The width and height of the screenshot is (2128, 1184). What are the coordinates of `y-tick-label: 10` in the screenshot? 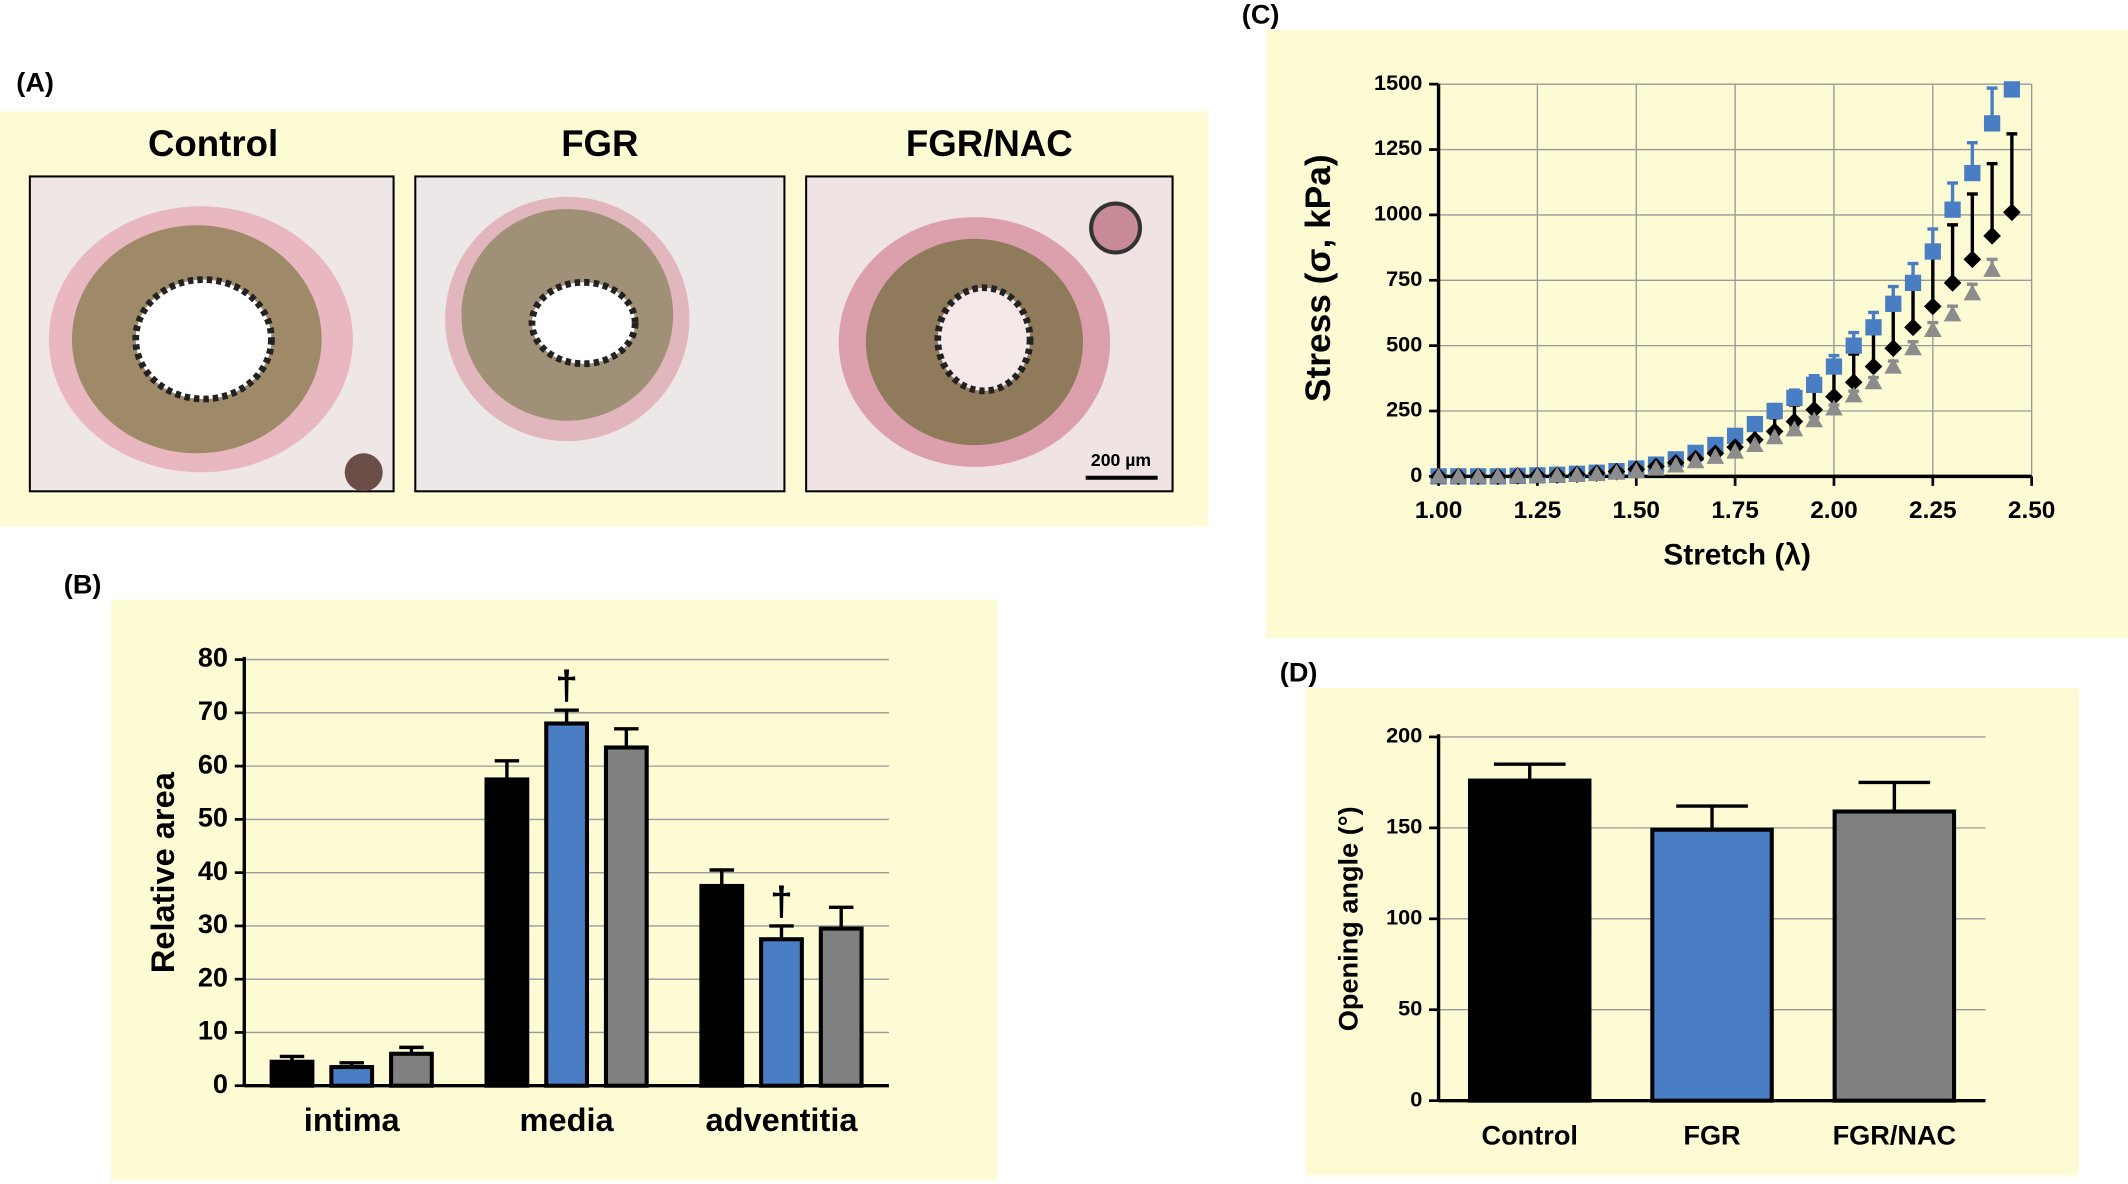 It's located at (213, 1030).